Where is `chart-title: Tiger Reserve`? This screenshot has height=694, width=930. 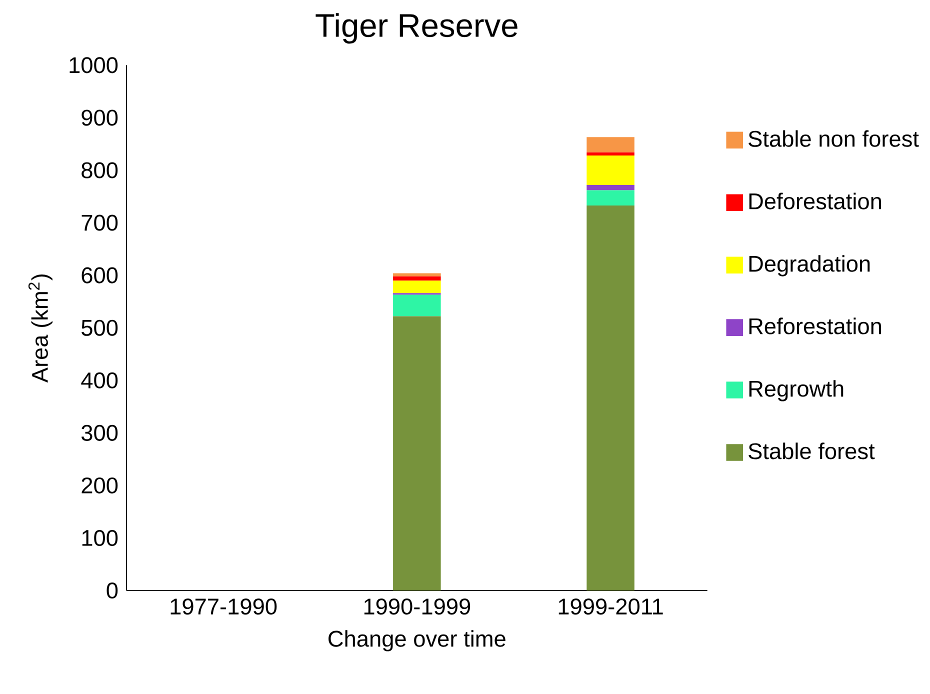
chart-title: Tiger Reserve is located at coordinates (417, 28).